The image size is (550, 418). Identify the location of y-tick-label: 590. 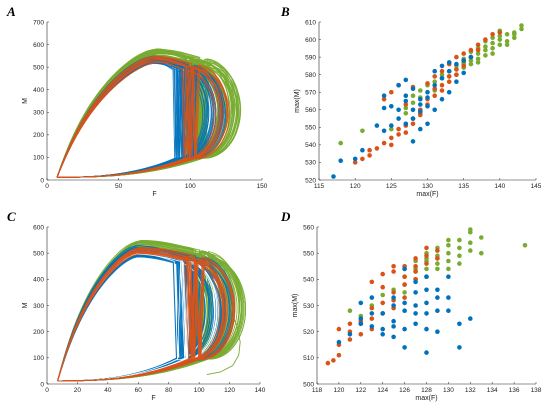
(310, 57).